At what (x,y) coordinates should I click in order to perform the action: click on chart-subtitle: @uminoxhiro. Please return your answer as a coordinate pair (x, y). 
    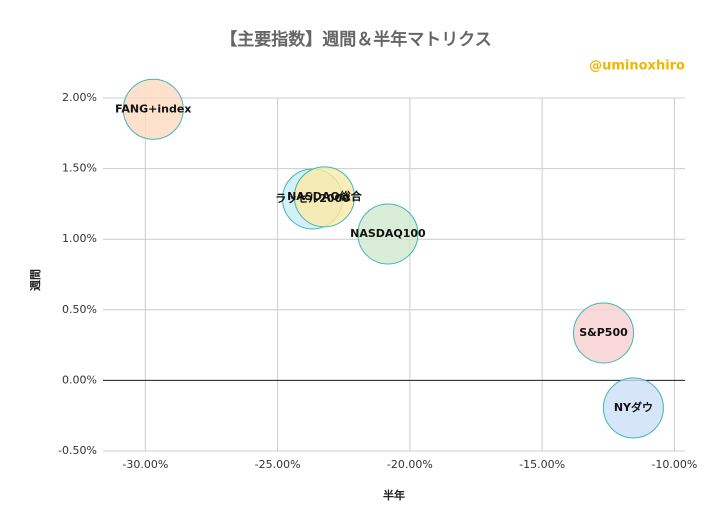
    Looking at the image, I should click on (637, 66).